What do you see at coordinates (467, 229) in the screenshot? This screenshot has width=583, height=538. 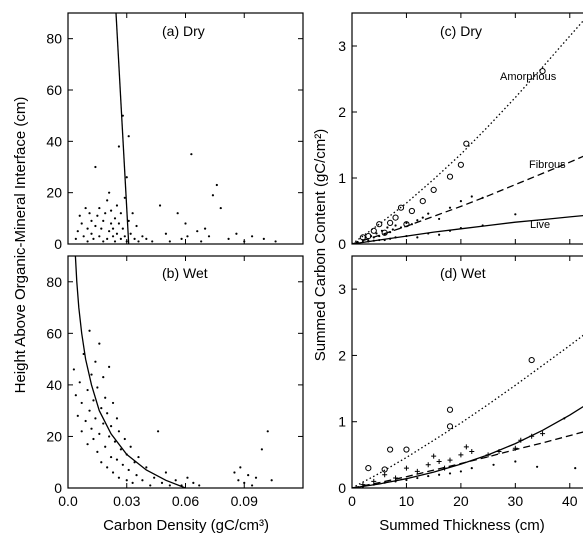 I see `panel-c-fit-curve-live` at bounding box center [467, 229].